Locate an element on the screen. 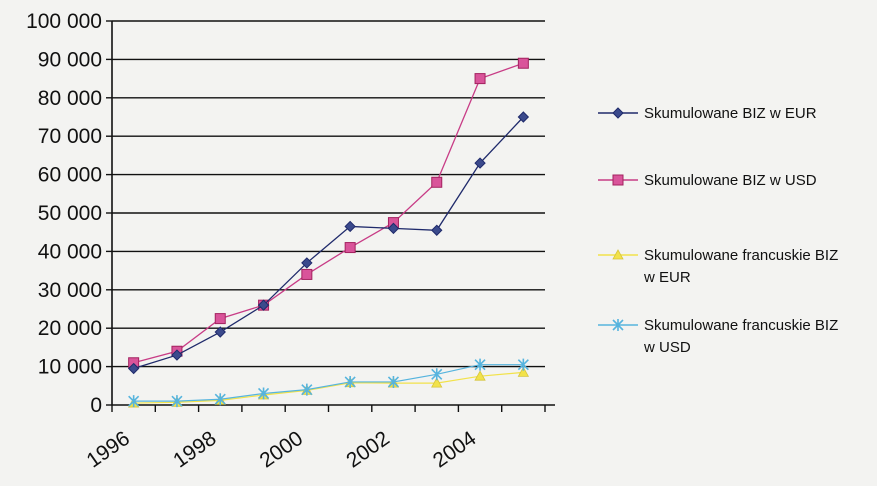  y-tick-label: 60 000 is located at coordinates (70, 175).